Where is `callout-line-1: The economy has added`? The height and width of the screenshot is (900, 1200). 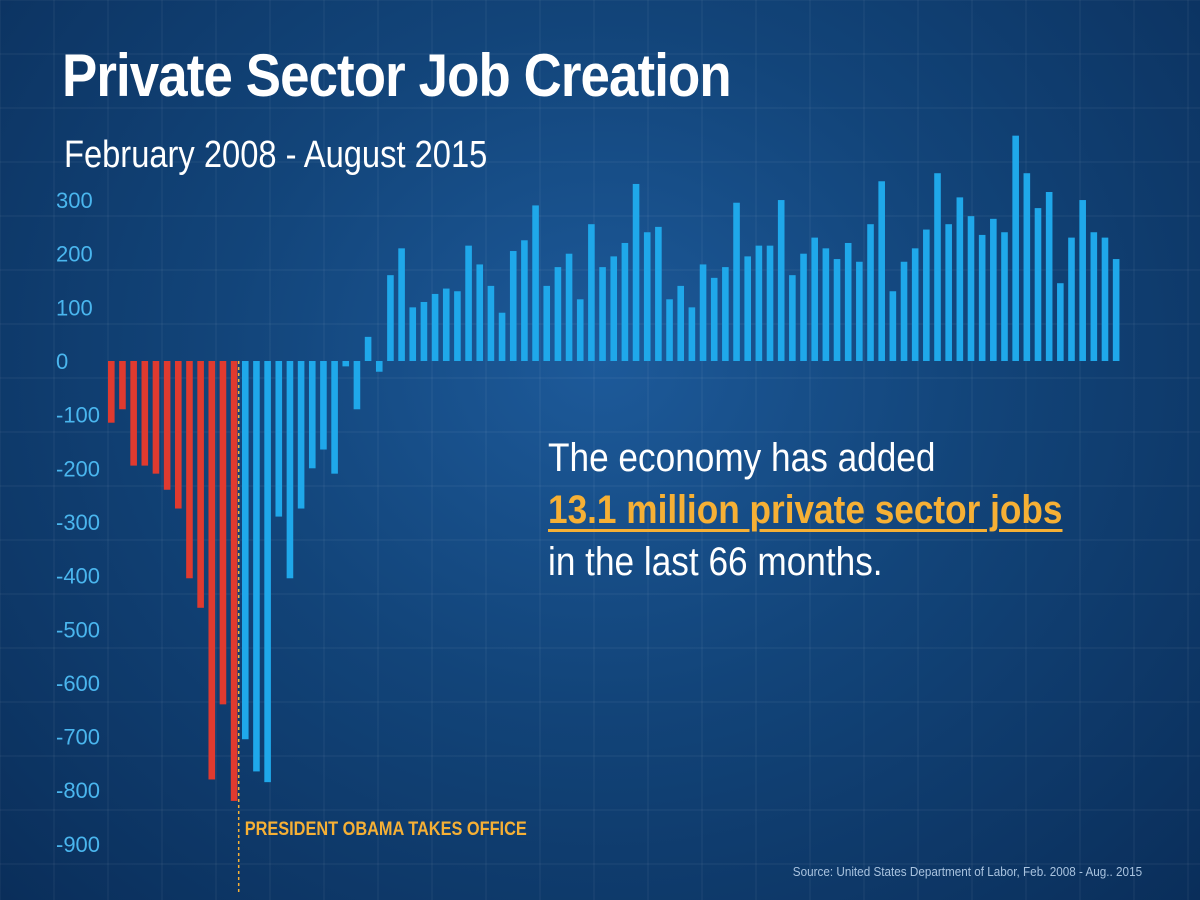
callout-line-1: The economy has added is located at coordinates (742, 458).